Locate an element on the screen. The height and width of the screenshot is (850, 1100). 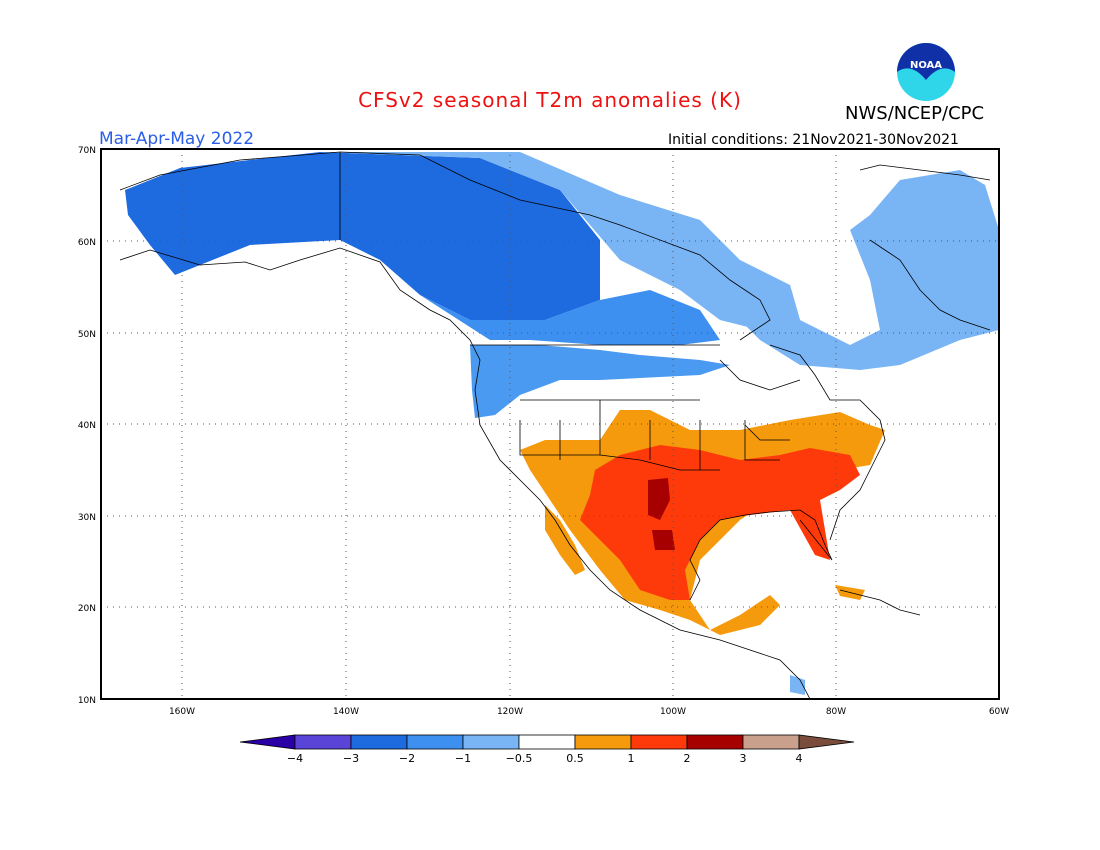
longitude-labels: 160W 140W 120W 100W 80W 60W is located at coordinates (589, 712).